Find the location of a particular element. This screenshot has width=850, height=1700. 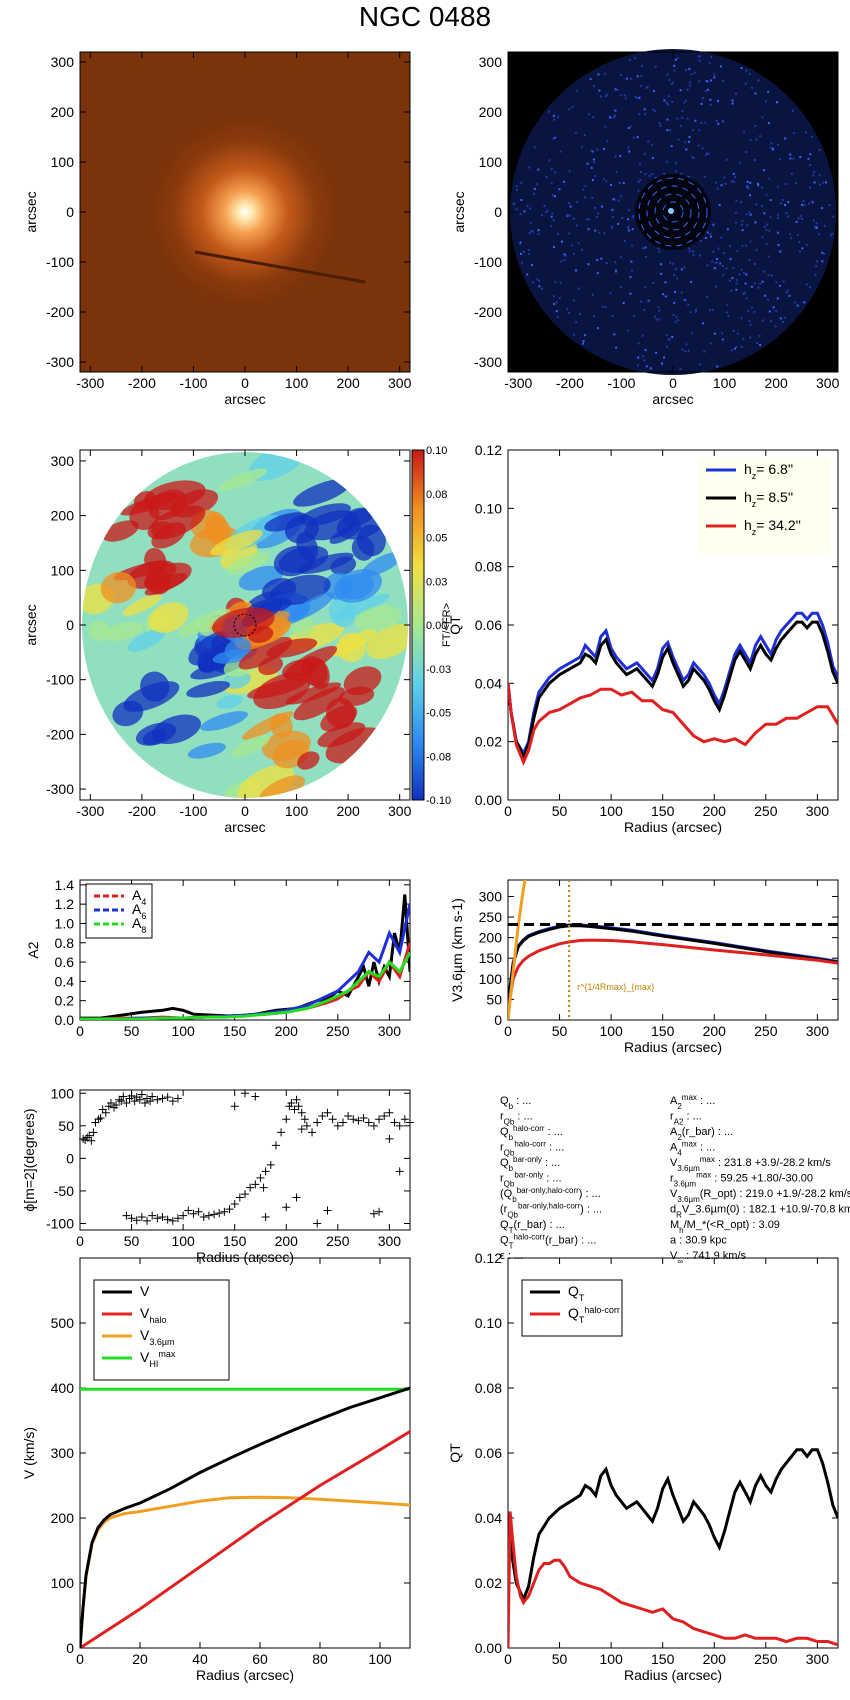

y-tick-label: 0.08 is located at coordinates (488, 1388).